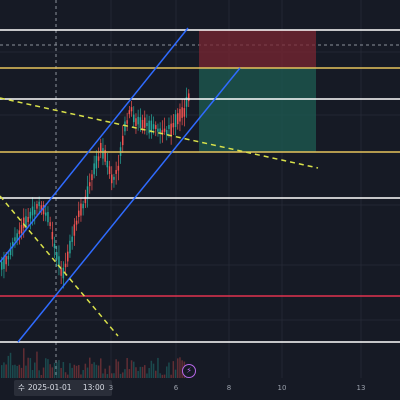  Describe the element at coordinates (93, 387) in the screenshot. I see `crosshair-time: 13:00` at that location.